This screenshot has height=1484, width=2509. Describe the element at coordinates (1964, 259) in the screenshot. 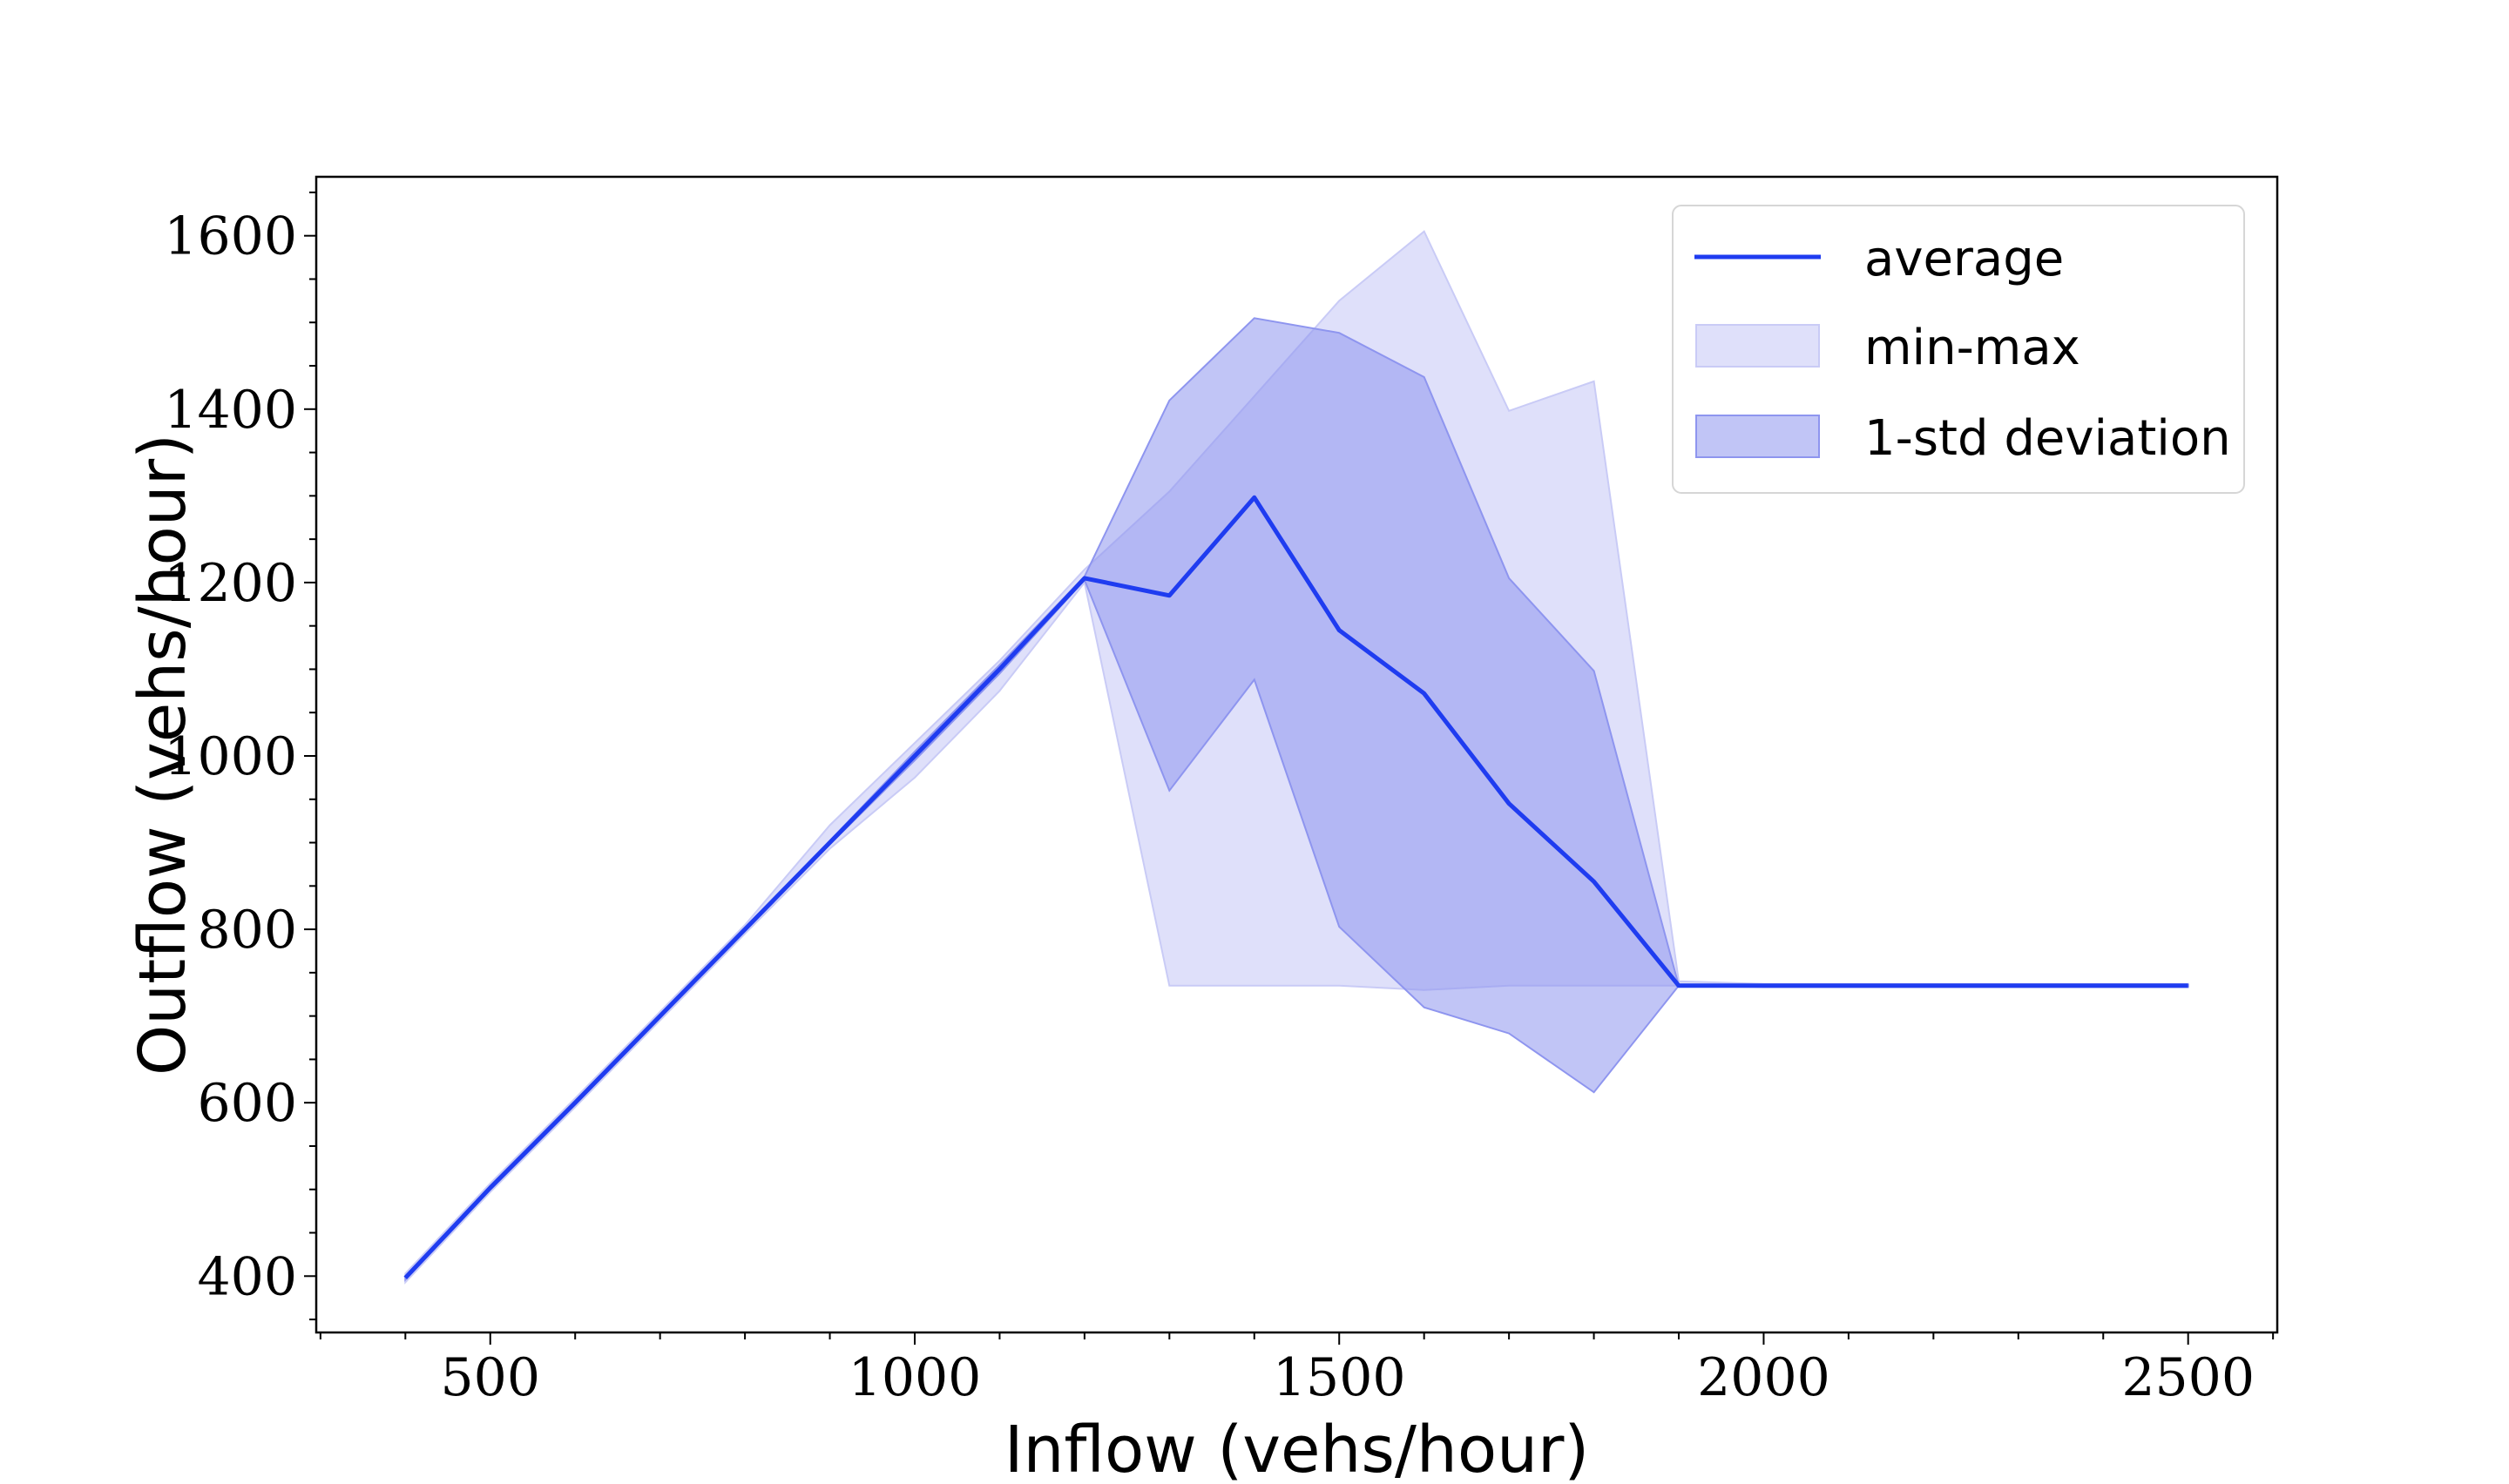

I see `legend-label-average: average` at that location.